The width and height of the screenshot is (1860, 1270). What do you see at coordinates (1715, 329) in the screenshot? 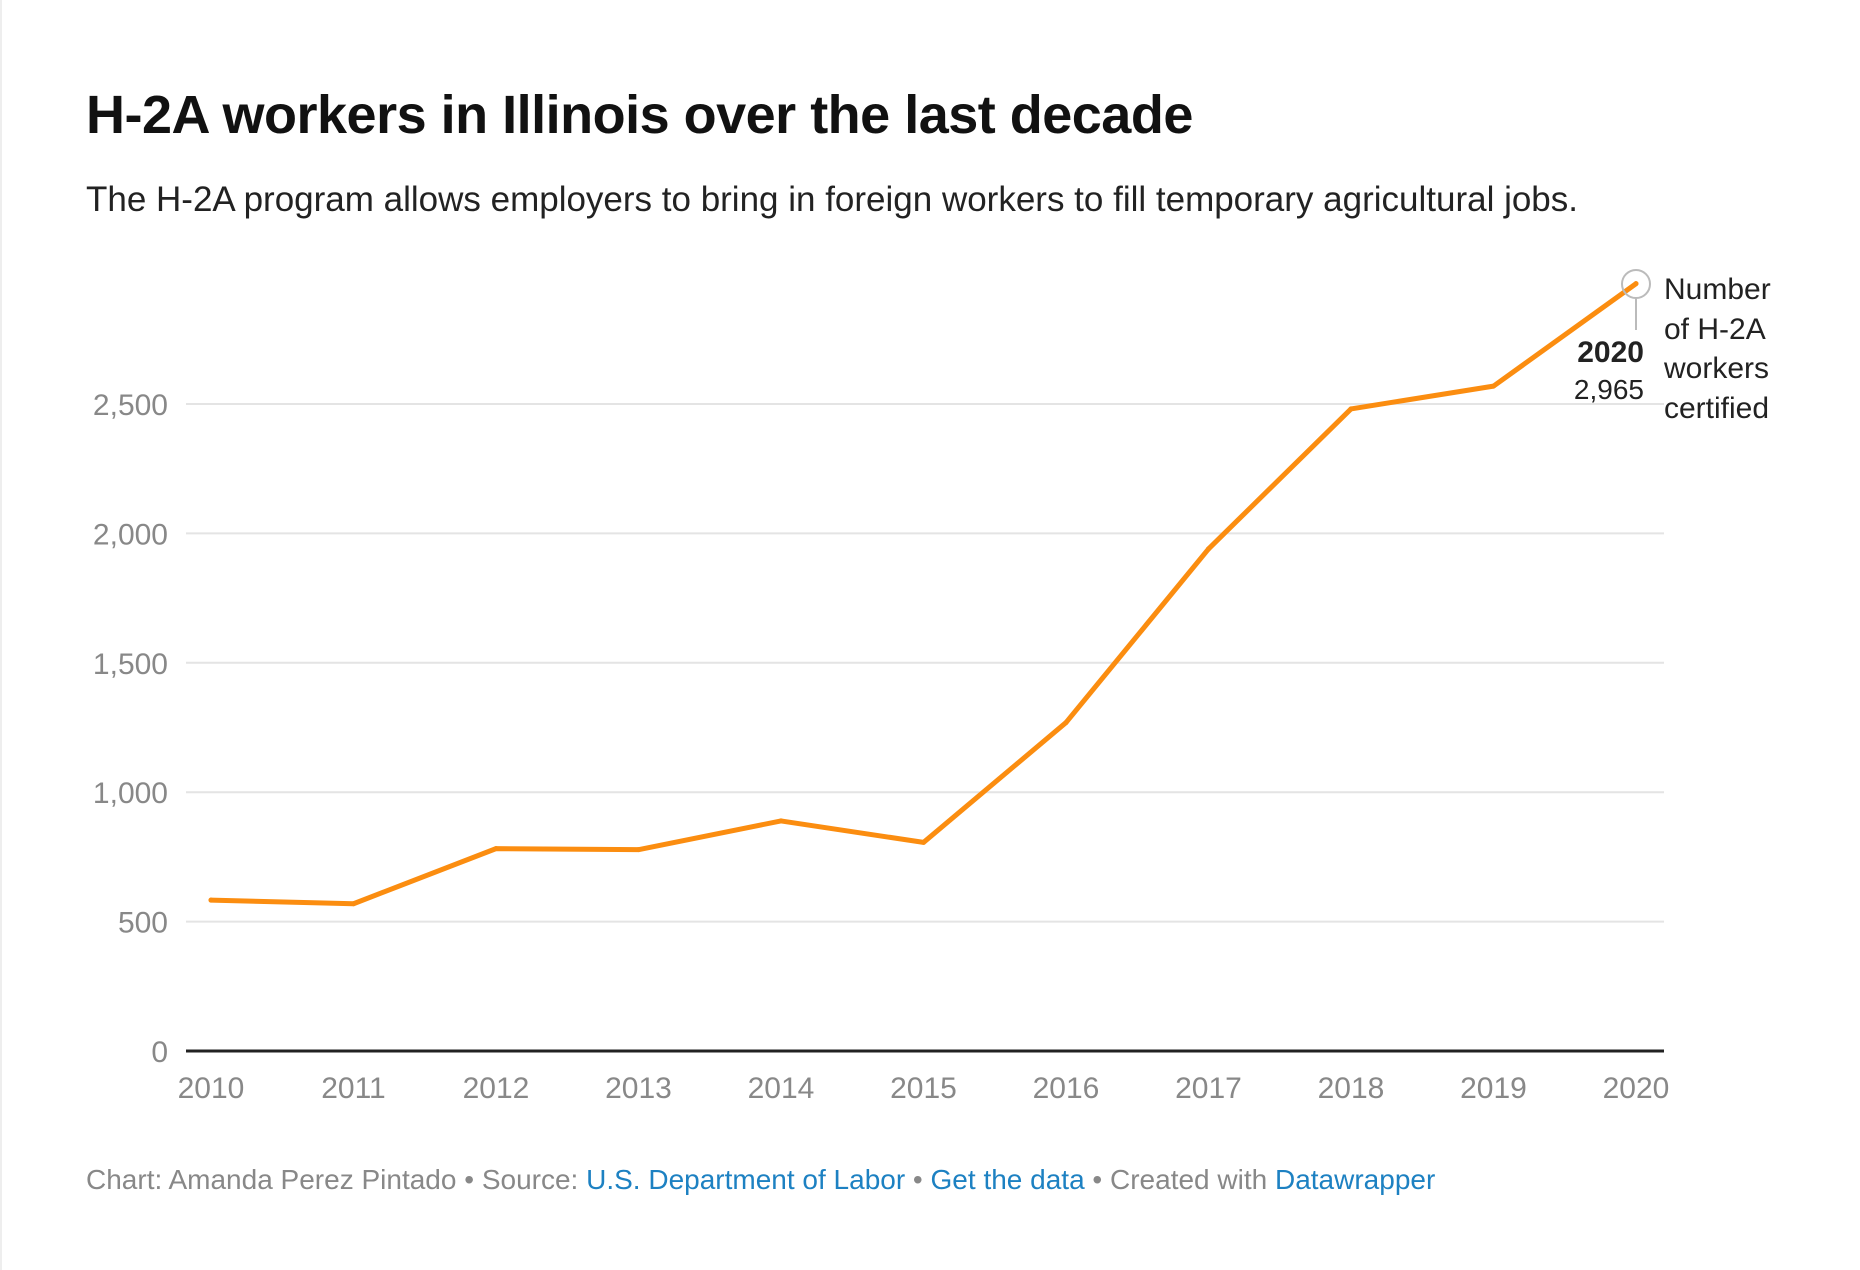
I see `series-label-line: of H-2A` at bounding box center [1715, 329].